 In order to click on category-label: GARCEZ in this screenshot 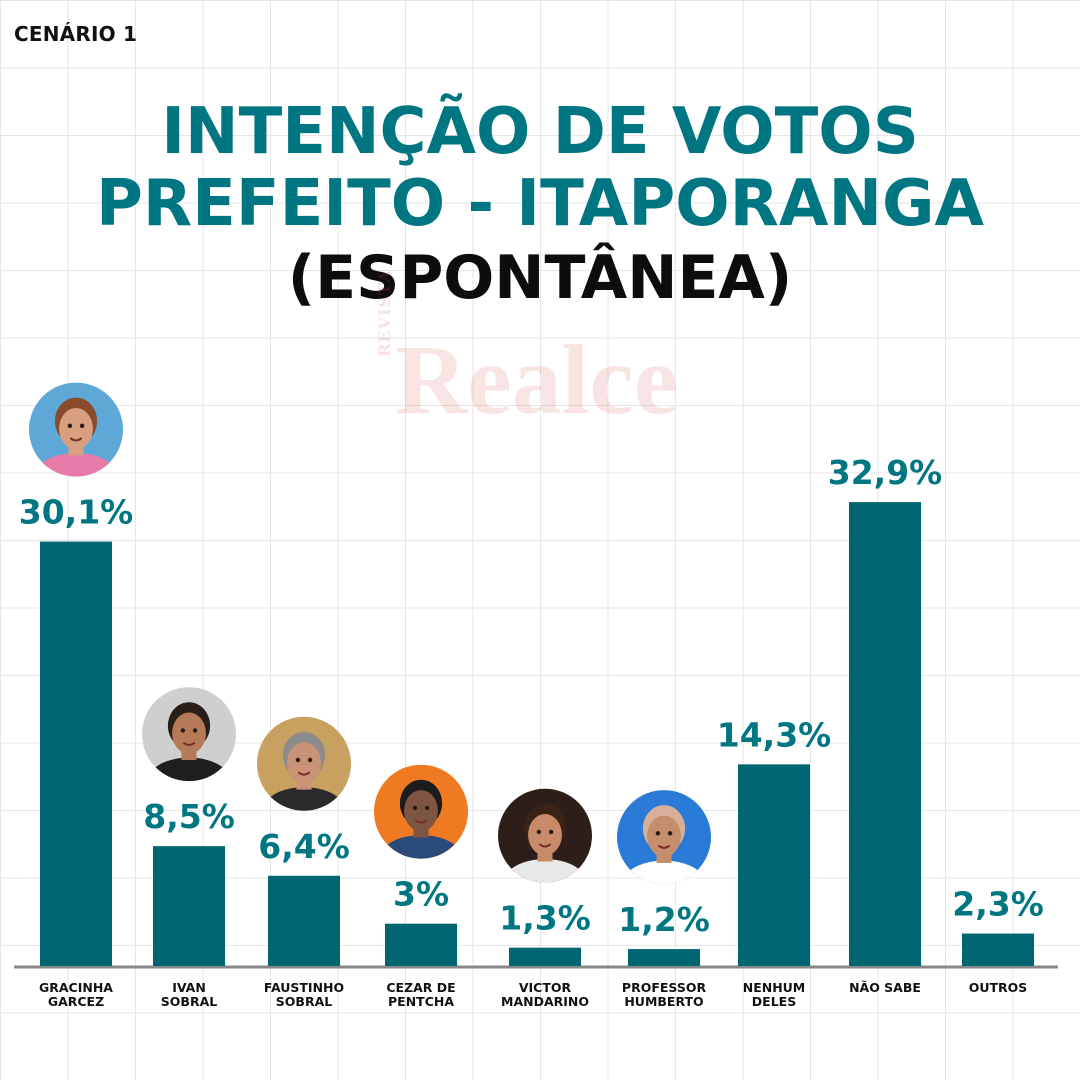, I will do `click(76, 1001)`.